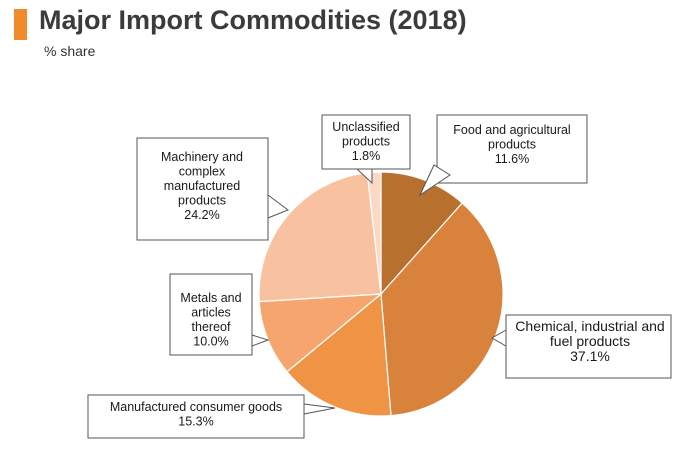 The image size is (700, 450). I want to click on slice-category-label: Manufactured consumer goods, so click(196, 407).